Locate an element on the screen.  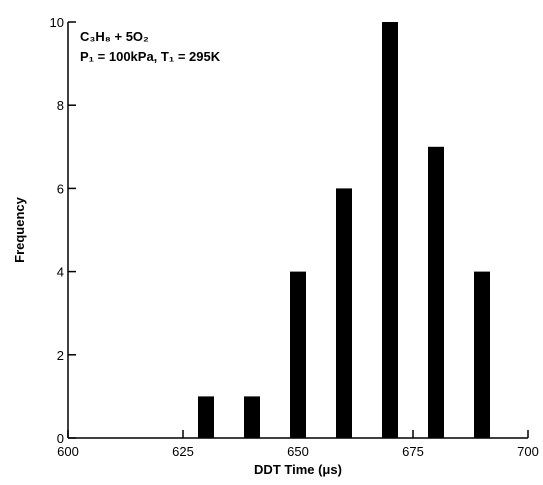
y-tick-label: 8 is located at coordinates (60, 105).